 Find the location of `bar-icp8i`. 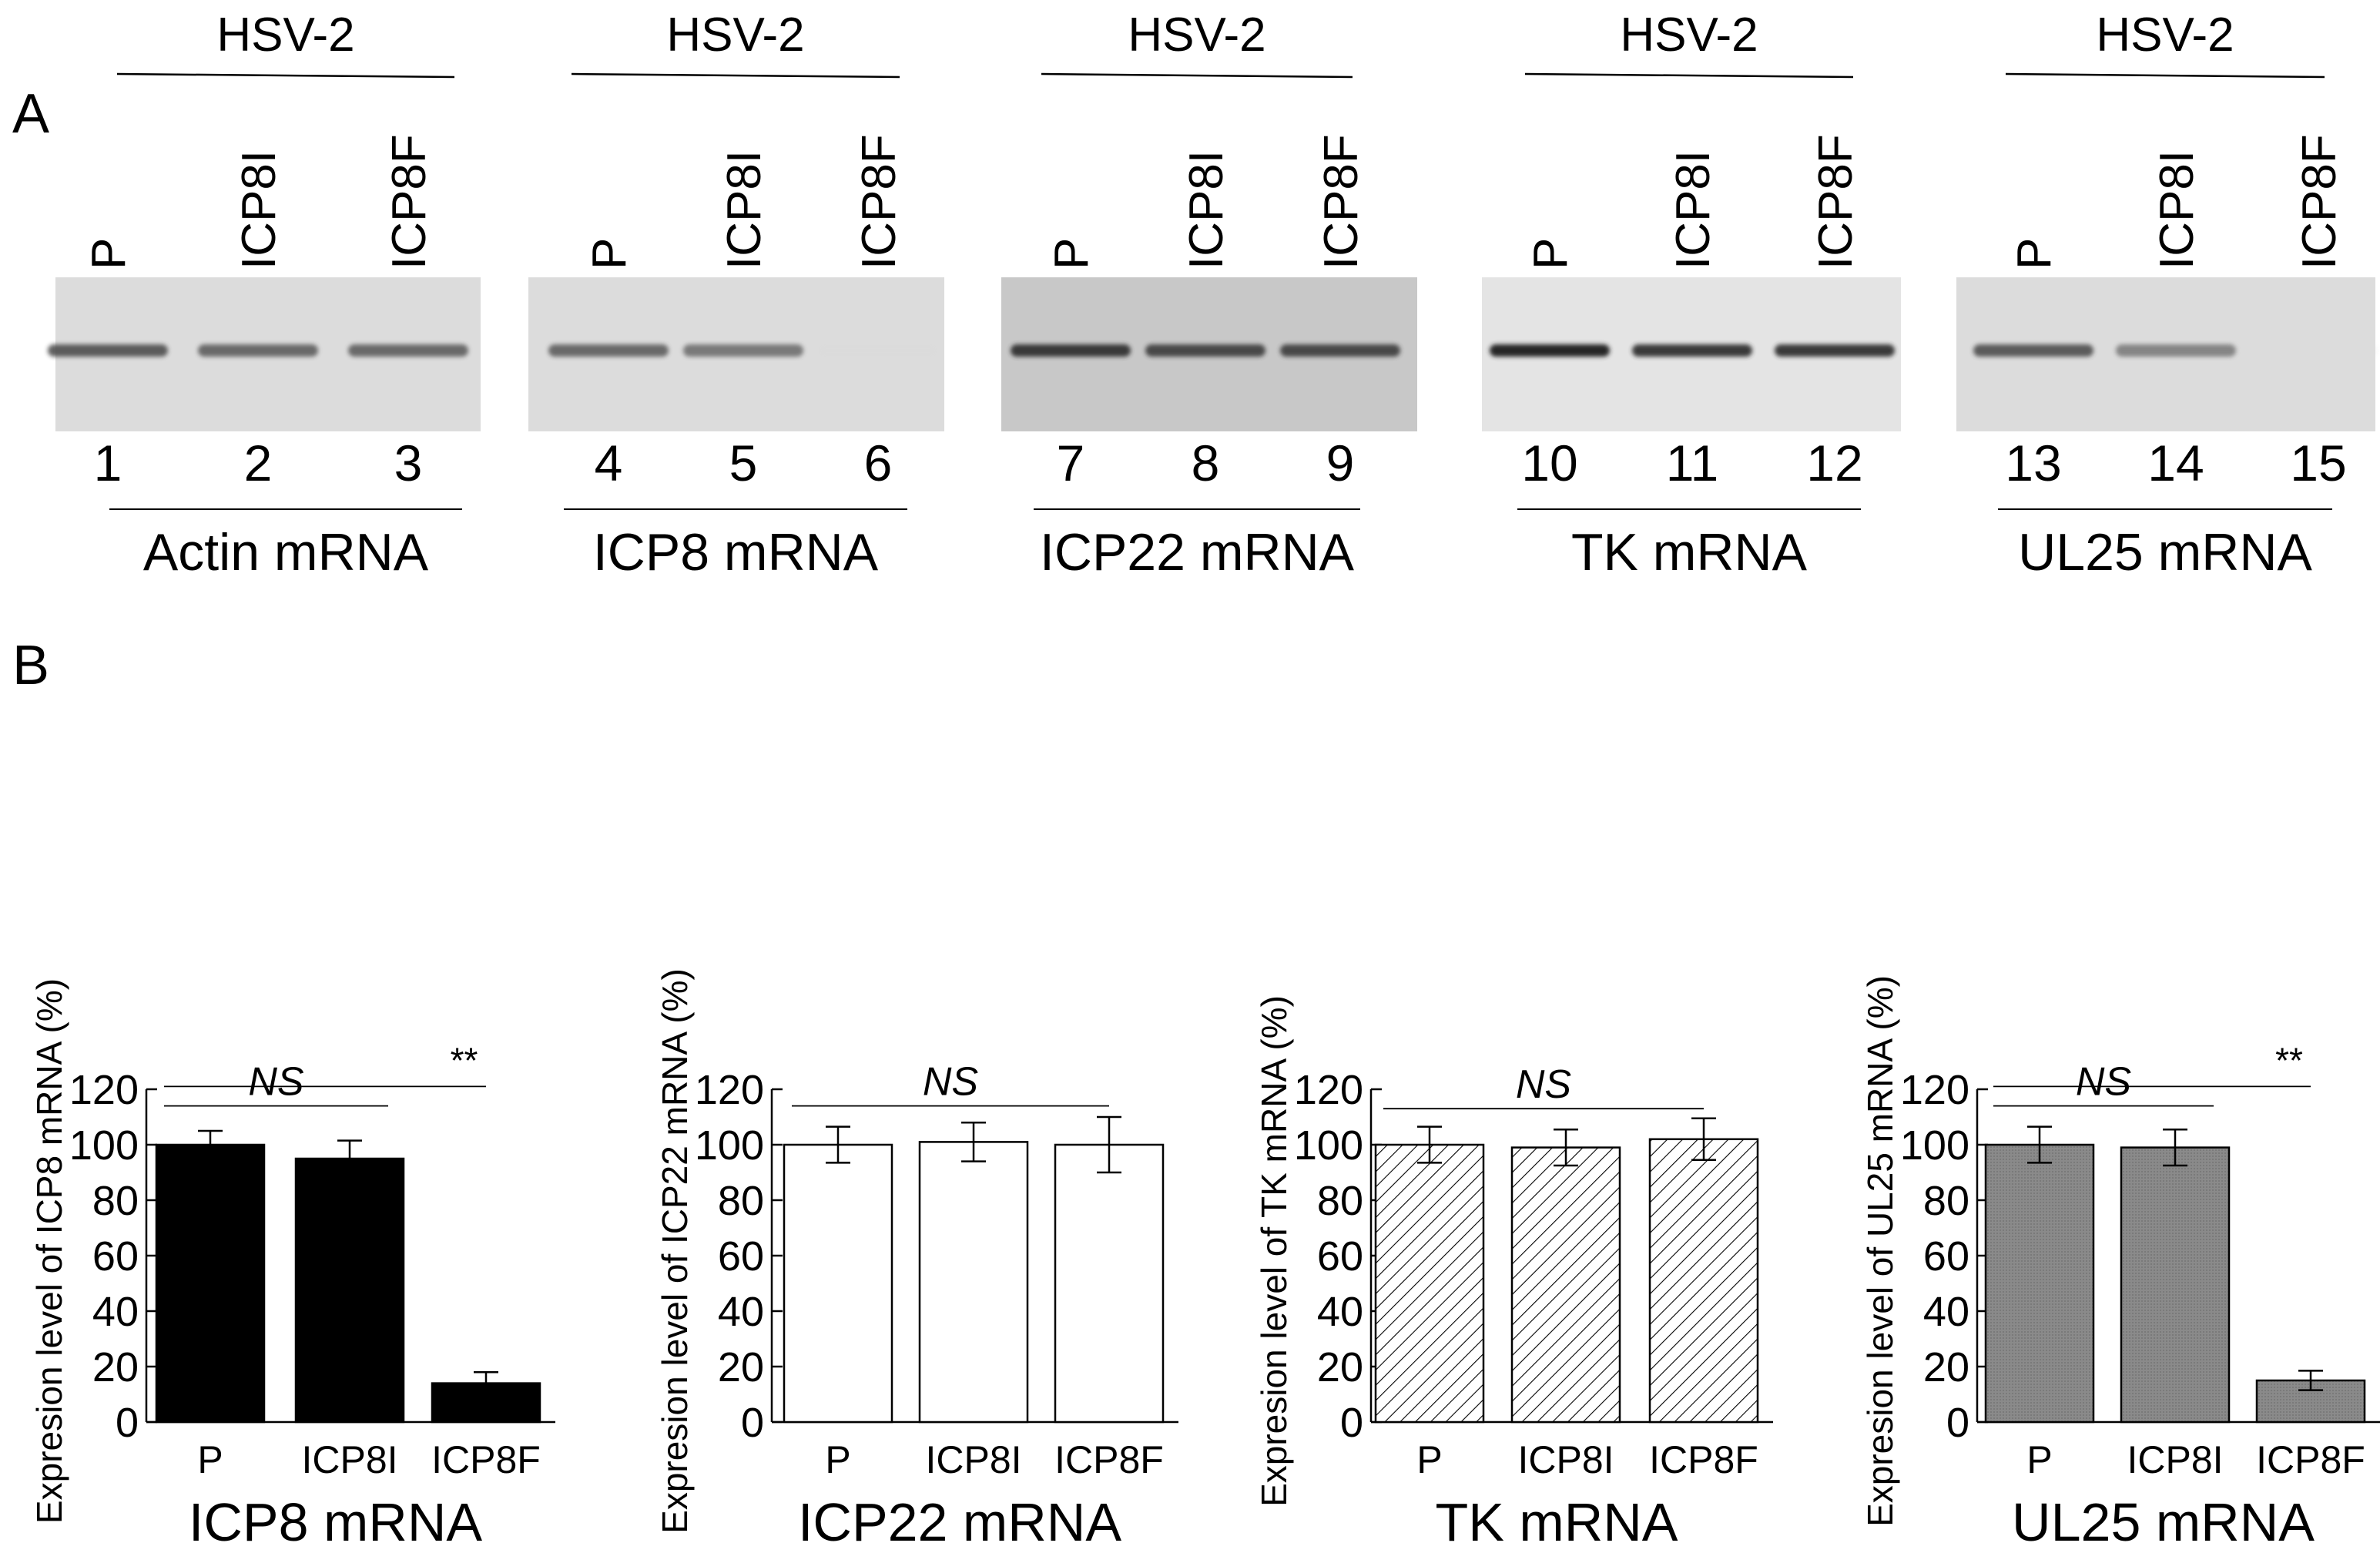

bar-icp8i is located at coordinates (1565, 1285).